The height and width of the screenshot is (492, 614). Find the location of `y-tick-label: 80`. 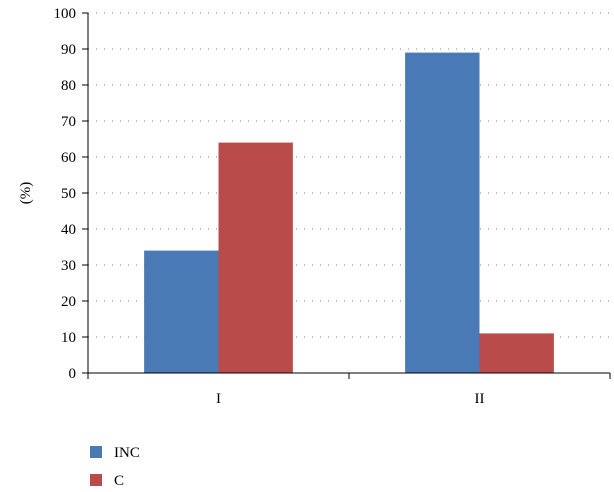

y-tick-label: 80 is located at coordinates (68, 86).